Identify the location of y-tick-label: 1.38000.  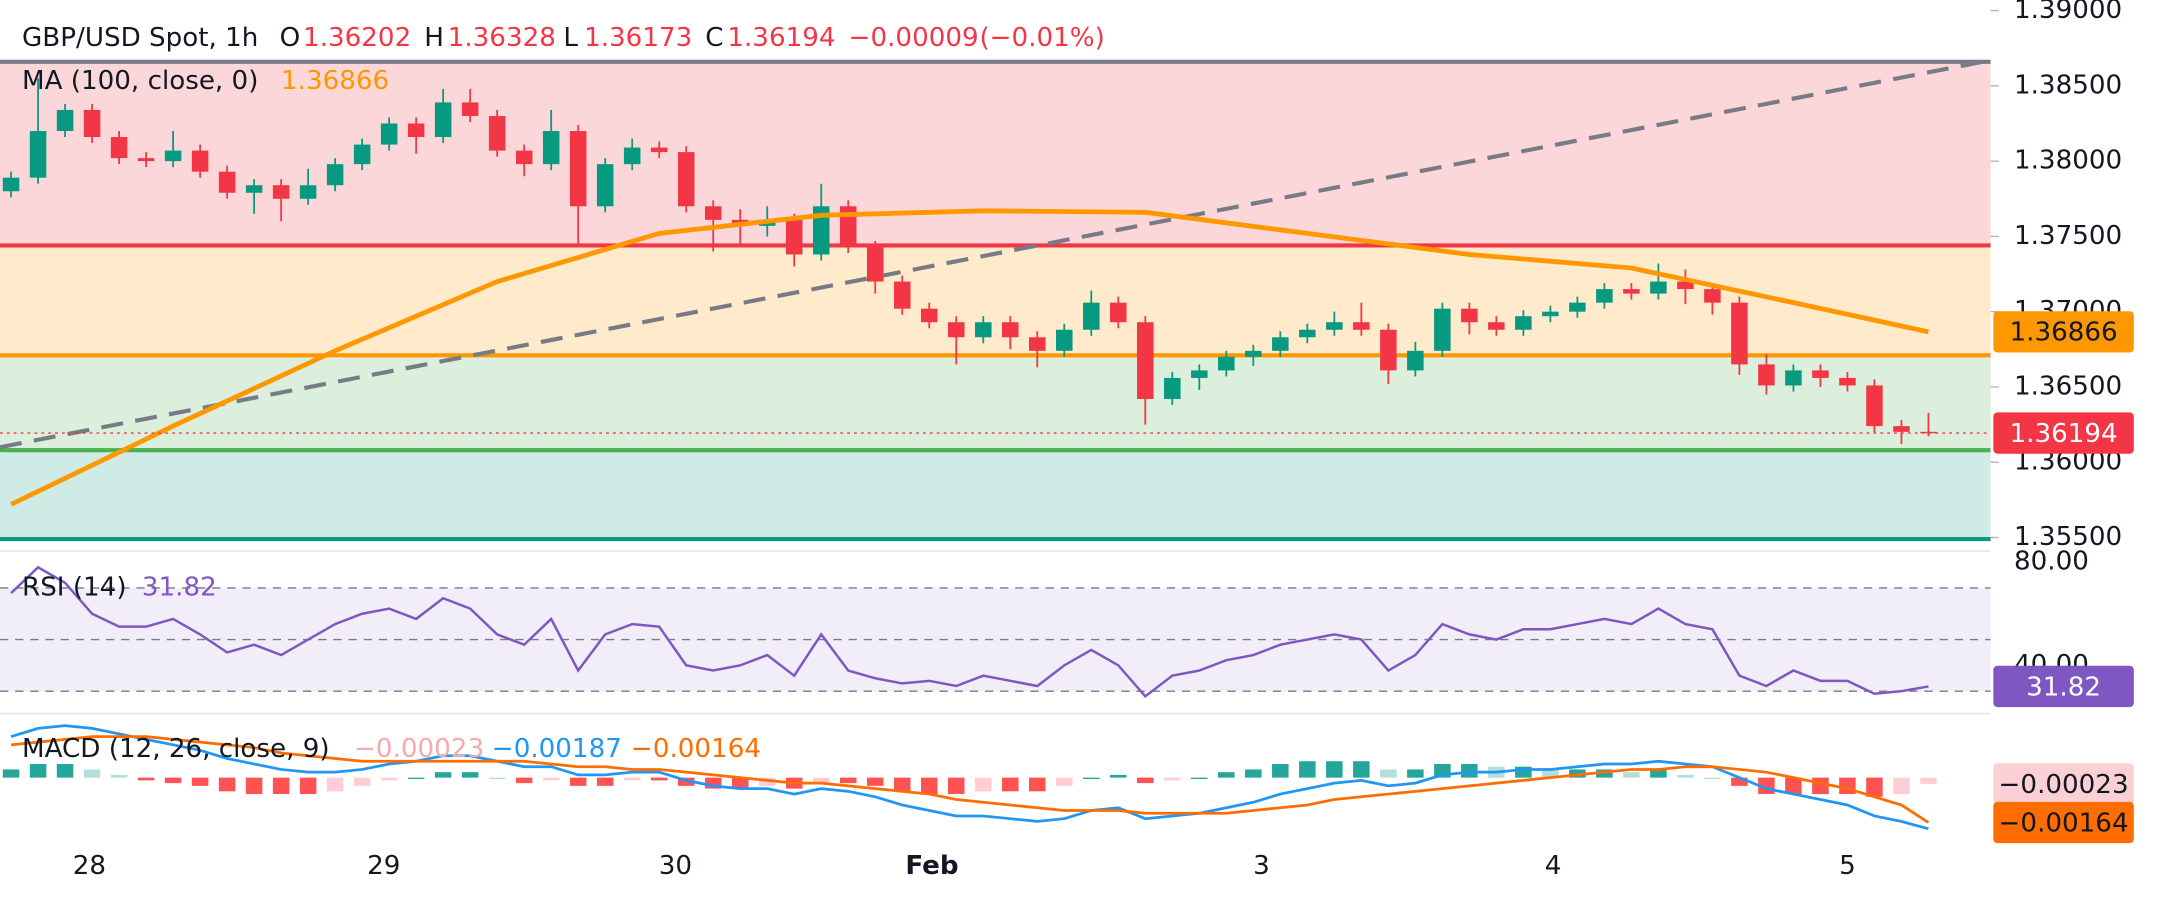
(2068, 161).